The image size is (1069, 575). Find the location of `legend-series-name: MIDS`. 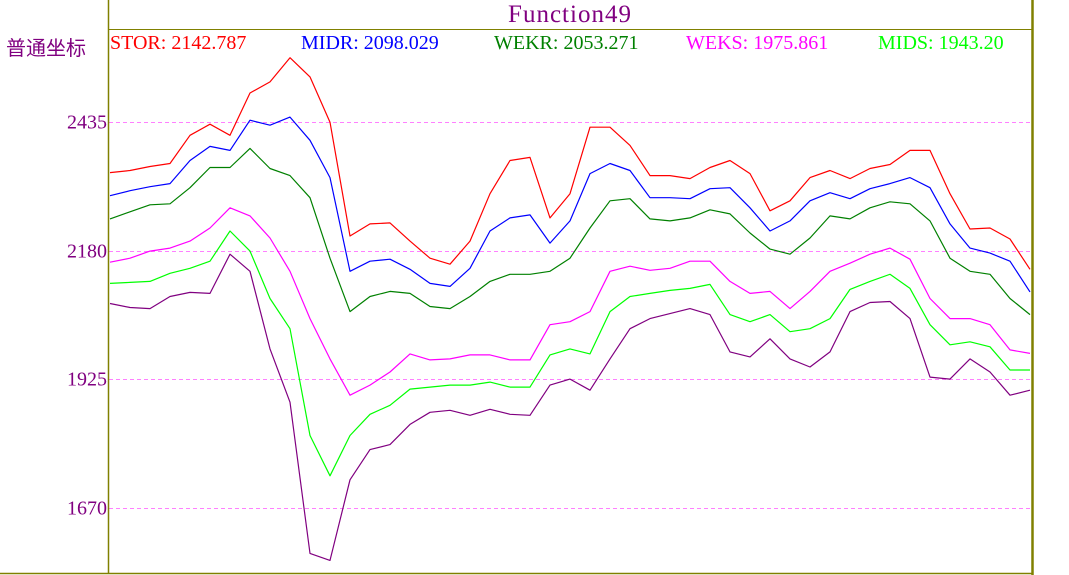

legend-series-name: MIDS is located at coordinates (903, 43).